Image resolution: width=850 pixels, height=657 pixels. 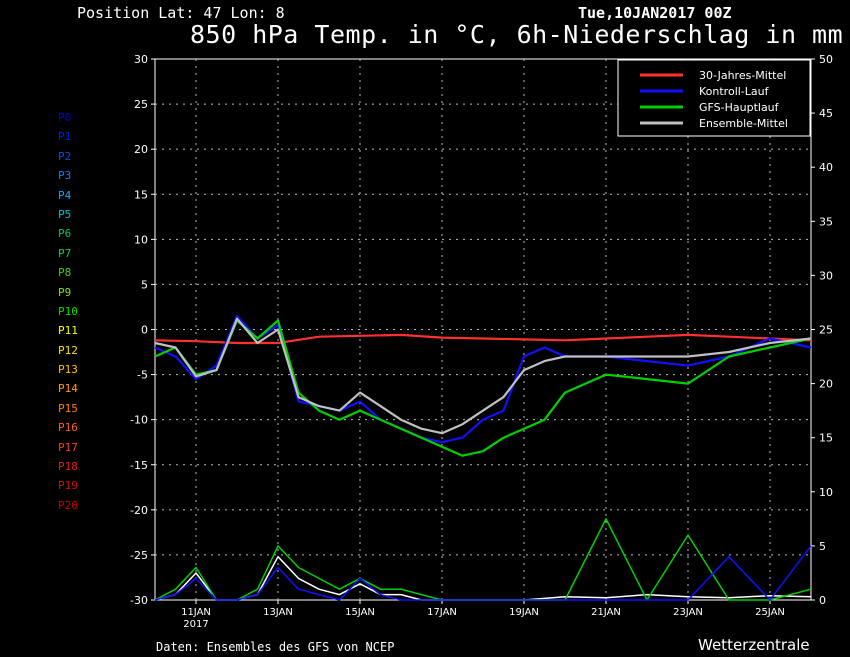 I want to click on precipitation-series, so click(x=483, y=559).